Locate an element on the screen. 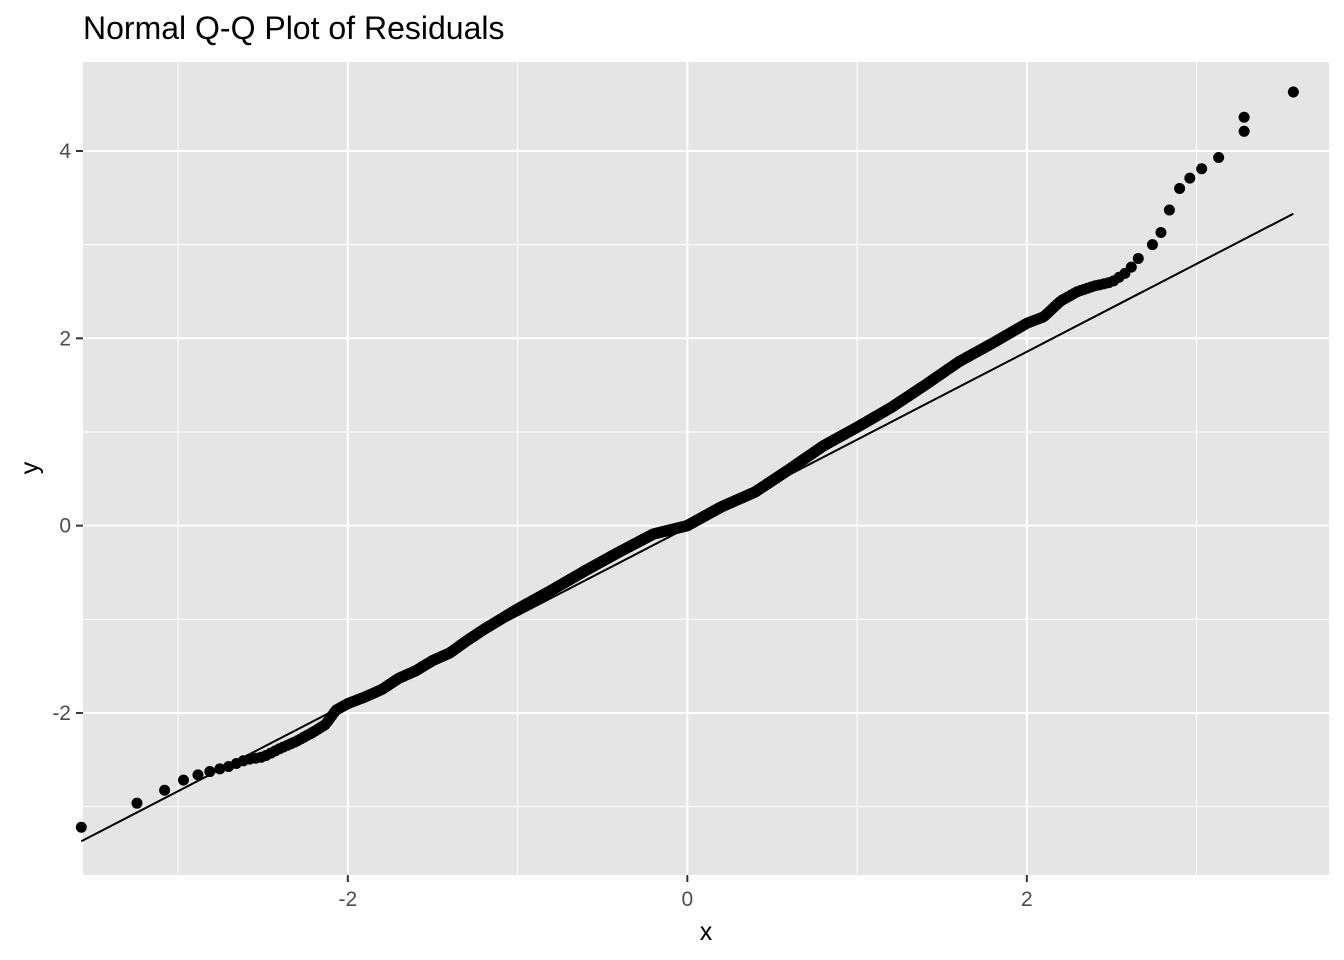 This screenshot has width=1344, height=960. x-tick-label: 2 is located at coordinates (1027, 899).